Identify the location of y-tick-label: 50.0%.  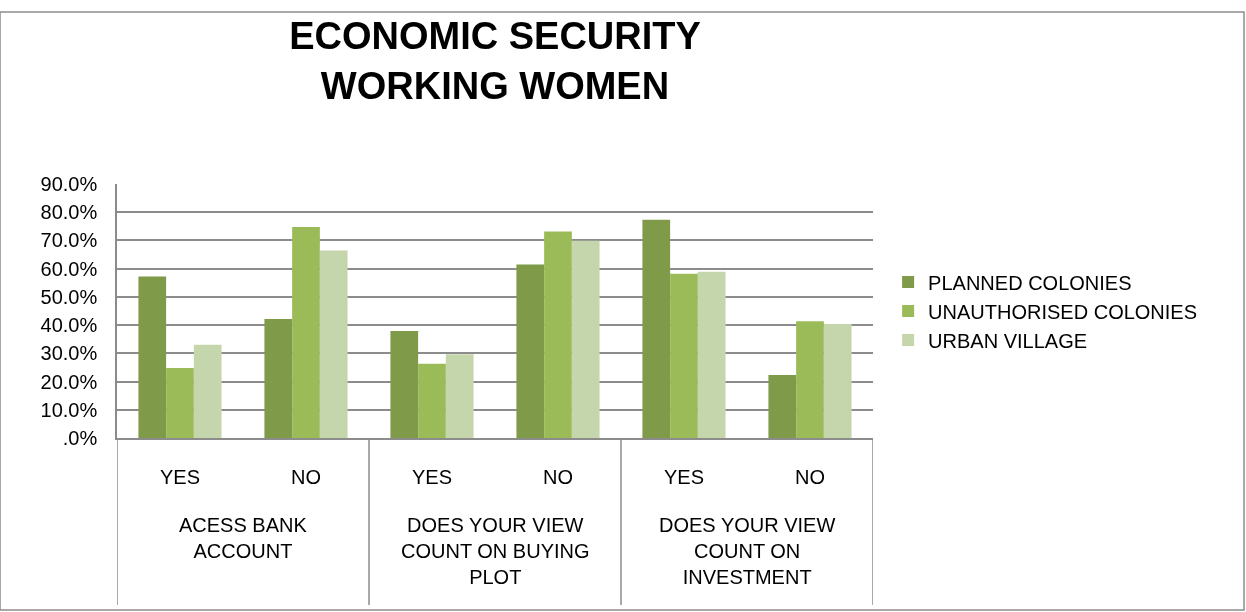
(69, 296).